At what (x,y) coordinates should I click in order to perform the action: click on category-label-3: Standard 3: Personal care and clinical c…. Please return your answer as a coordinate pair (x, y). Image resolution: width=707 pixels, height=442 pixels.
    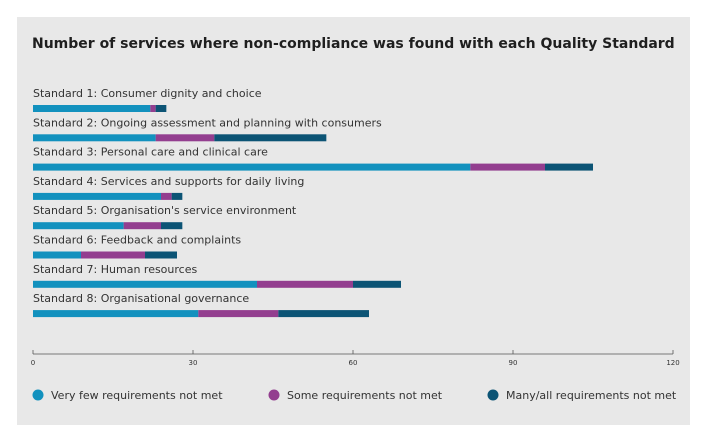
    Looking at the image, I should click on (150, 152).